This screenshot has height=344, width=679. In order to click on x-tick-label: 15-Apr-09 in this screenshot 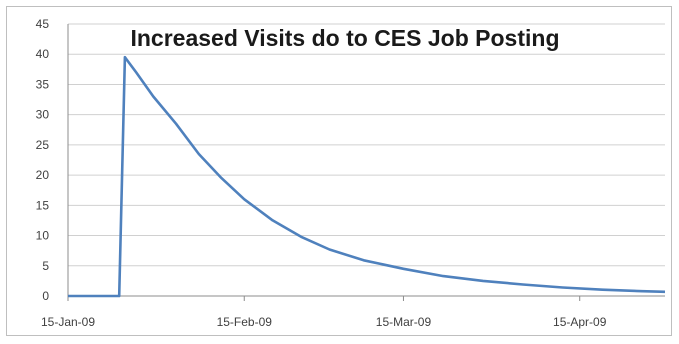, I will do `click(580, 322)`.